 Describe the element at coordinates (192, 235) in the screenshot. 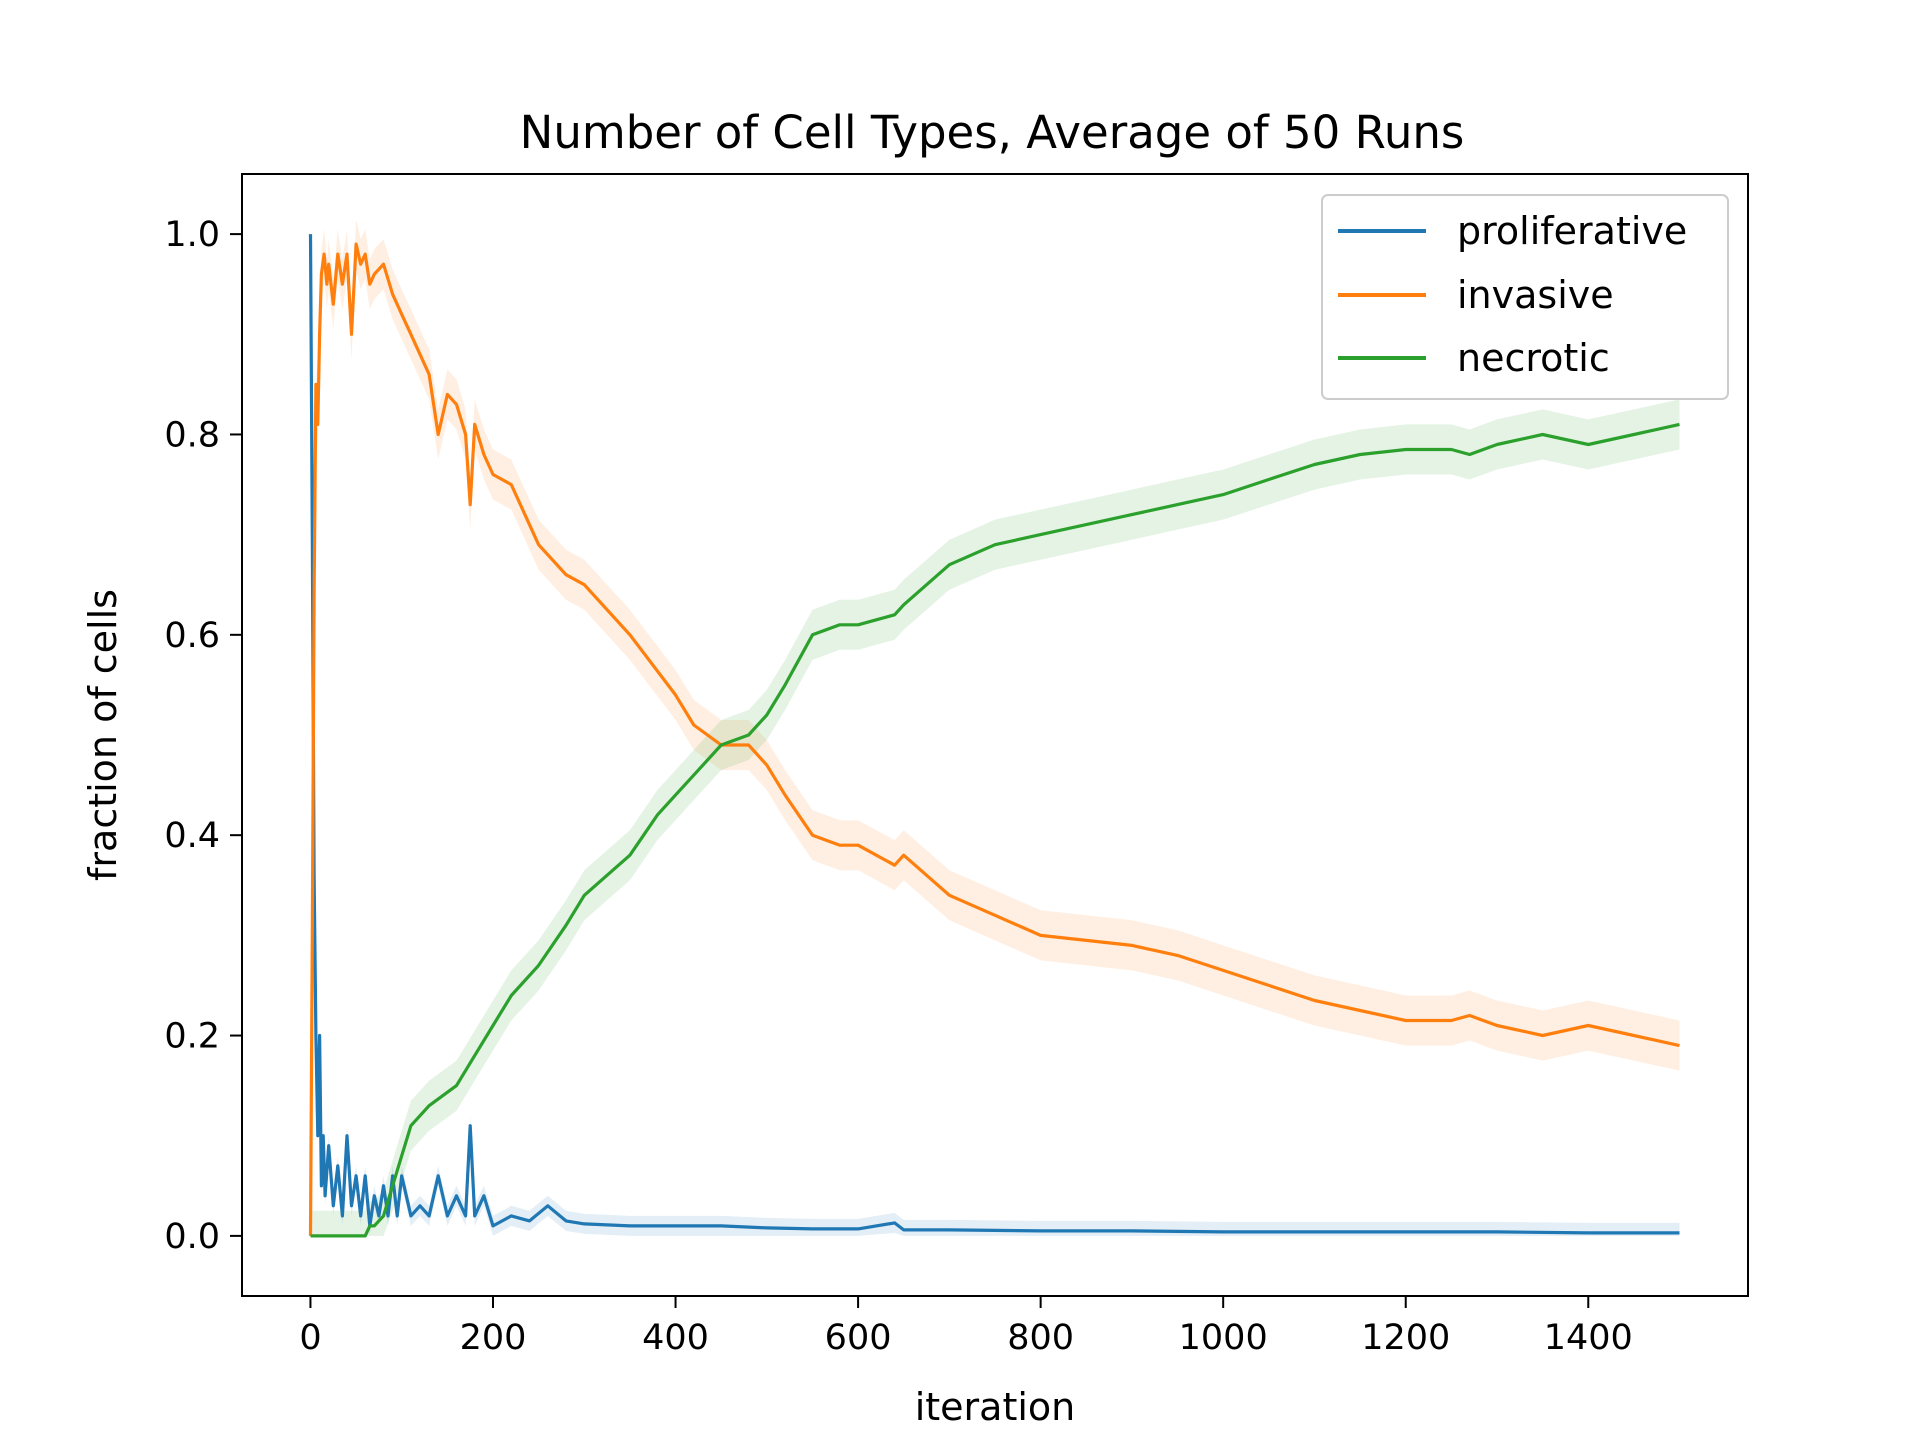

I see `y-tick-label: 1.0` at that location.